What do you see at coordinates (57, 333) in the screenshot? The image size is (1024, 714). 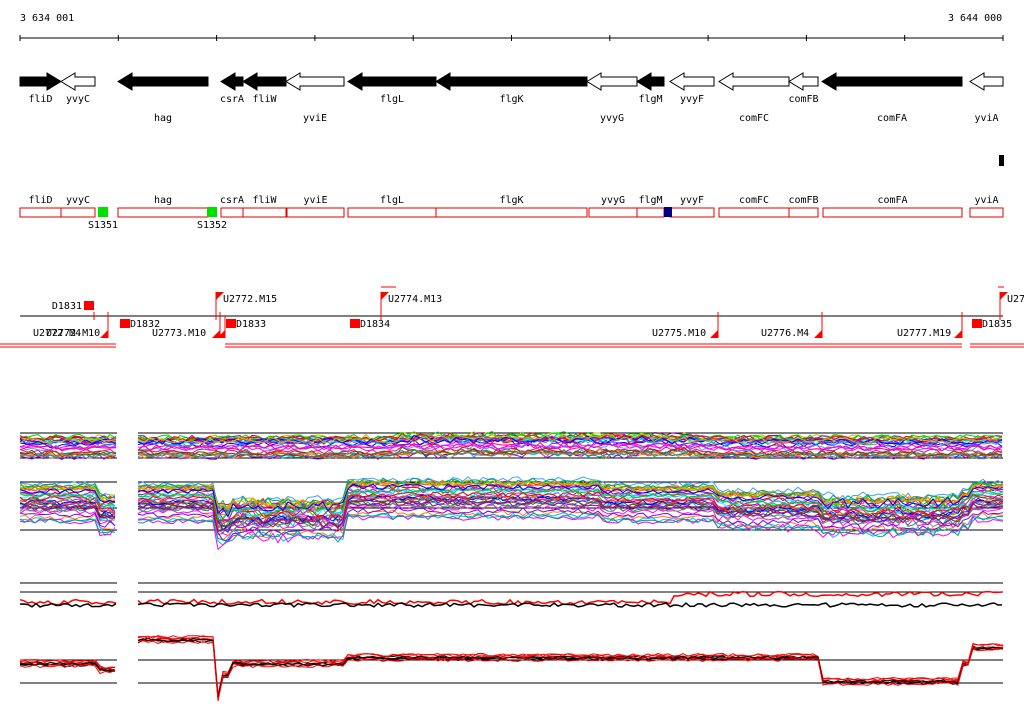 I see `u-label-U2772.M4: U2772.M4` at bounding box center [57, 333].